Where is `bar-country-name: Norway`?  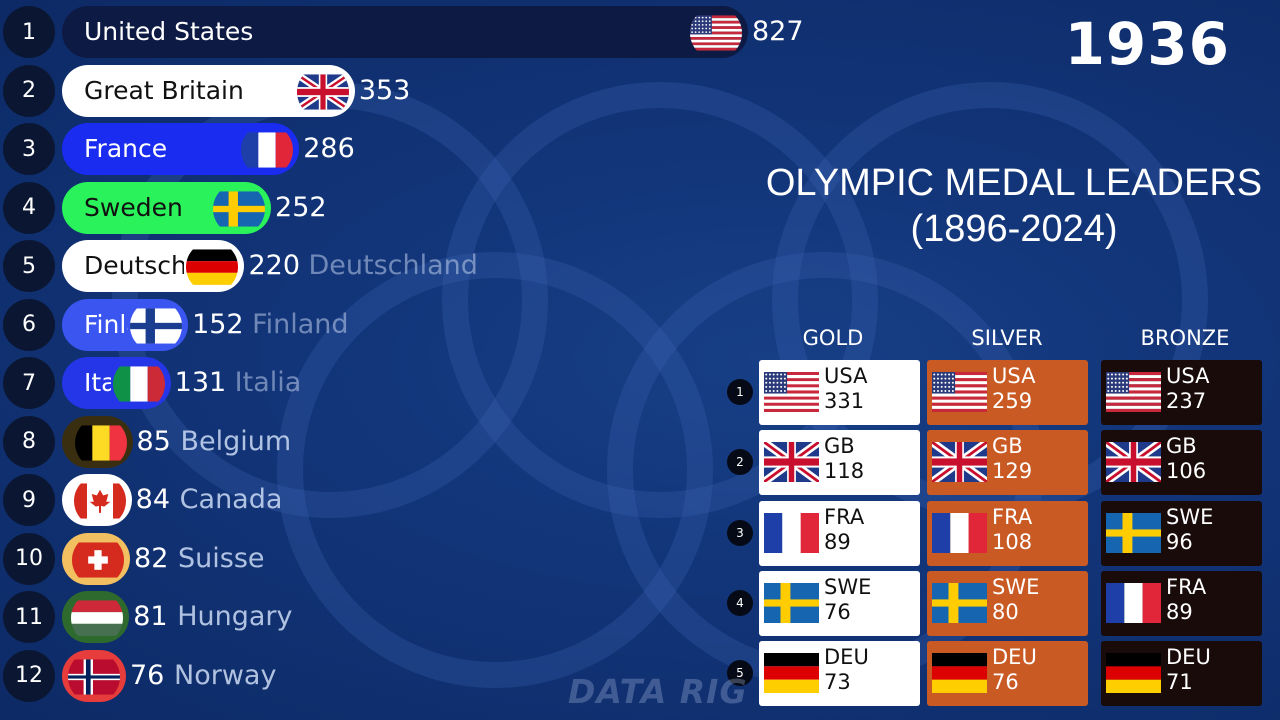 bar-country-name: Norway is located at coordinates (225, 675).